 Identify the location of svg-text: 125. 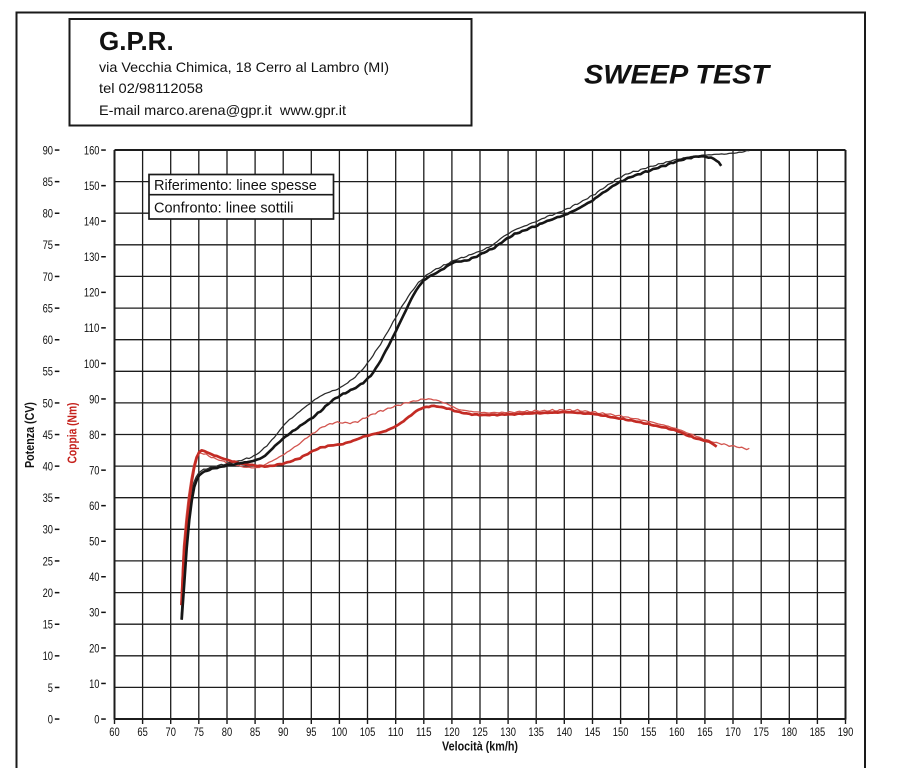
(480, 732).